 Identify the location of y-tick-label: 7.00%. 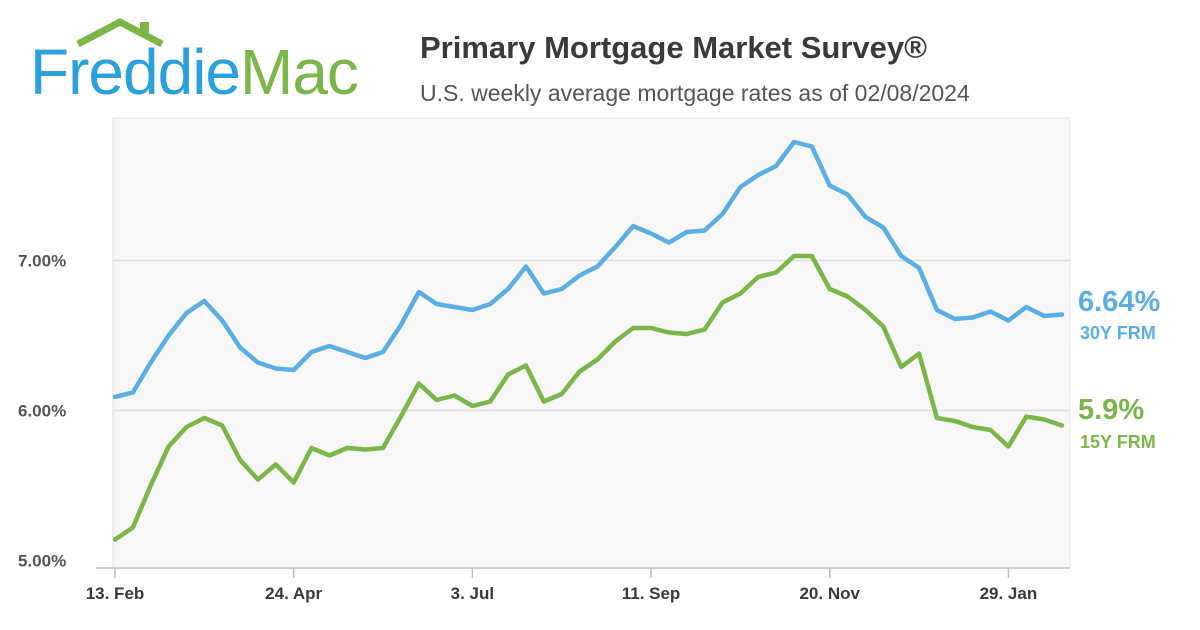
(42, 261).